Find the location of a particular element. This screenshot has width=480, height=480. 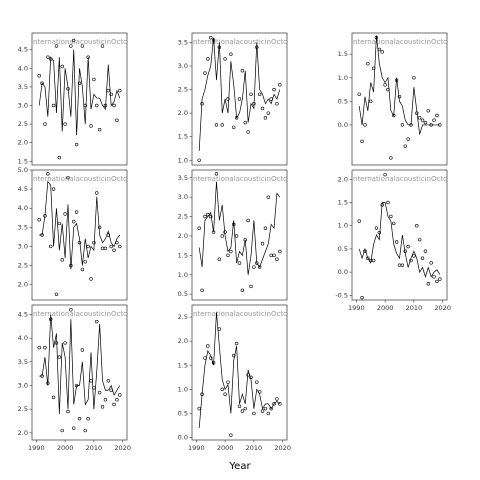

y-tick-label: 3.5 is located at coordinates (183, 42).